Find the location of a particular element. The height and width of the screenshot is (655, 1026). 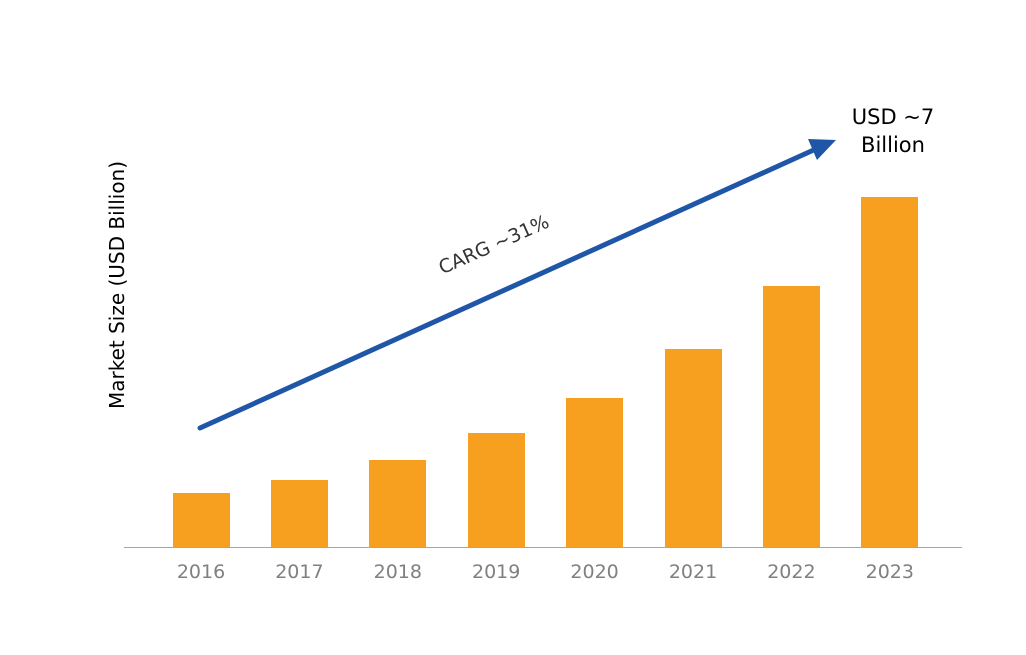

bar-2023 is located at coordinates (890, 372).